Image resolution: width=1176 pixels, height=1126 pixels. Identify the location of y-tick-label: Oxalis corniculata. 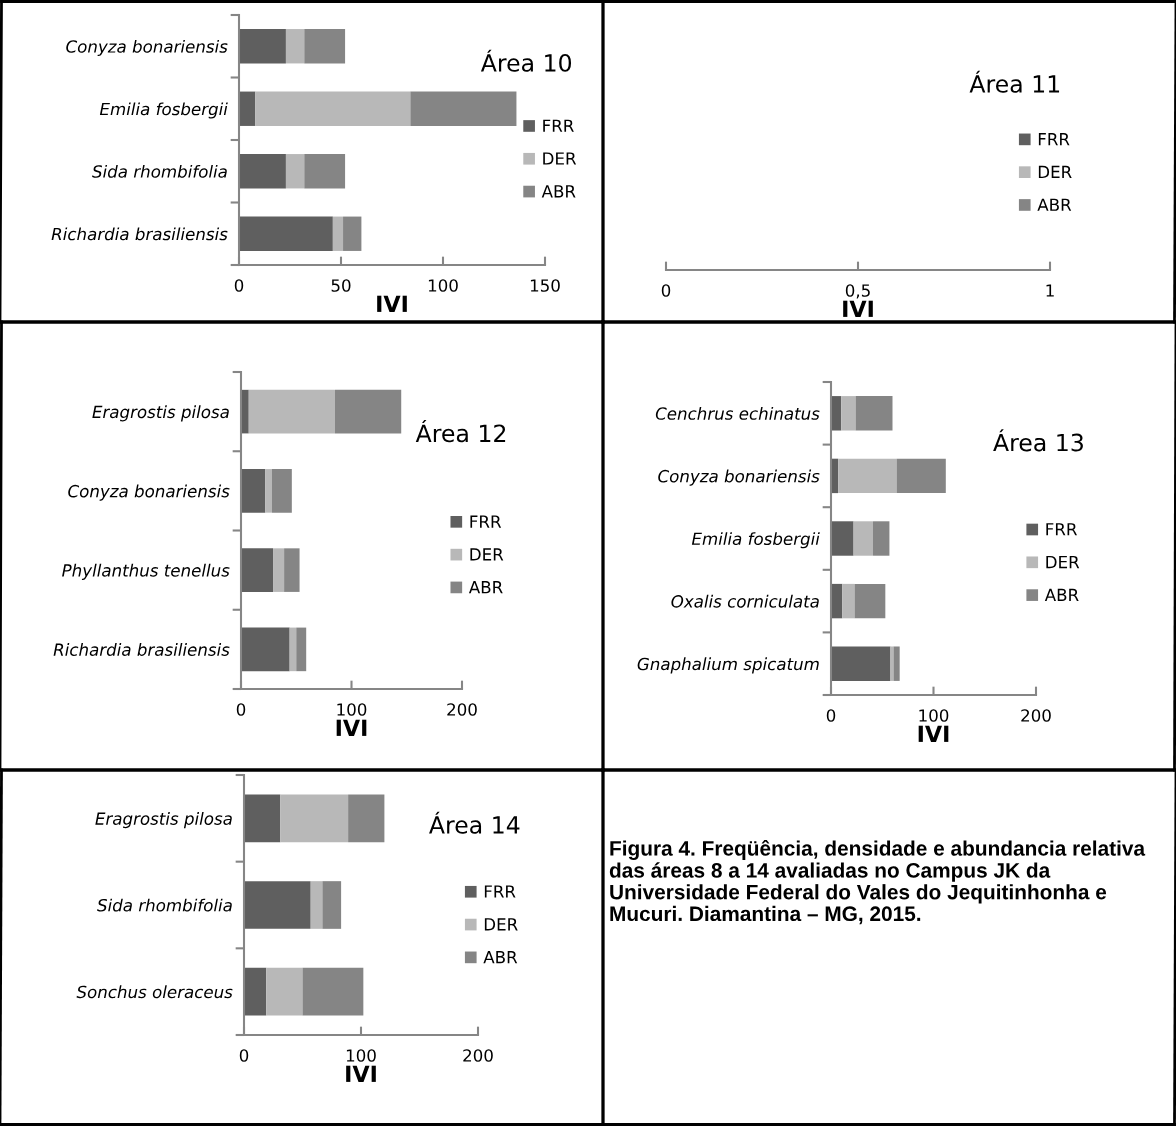
(745, 601).